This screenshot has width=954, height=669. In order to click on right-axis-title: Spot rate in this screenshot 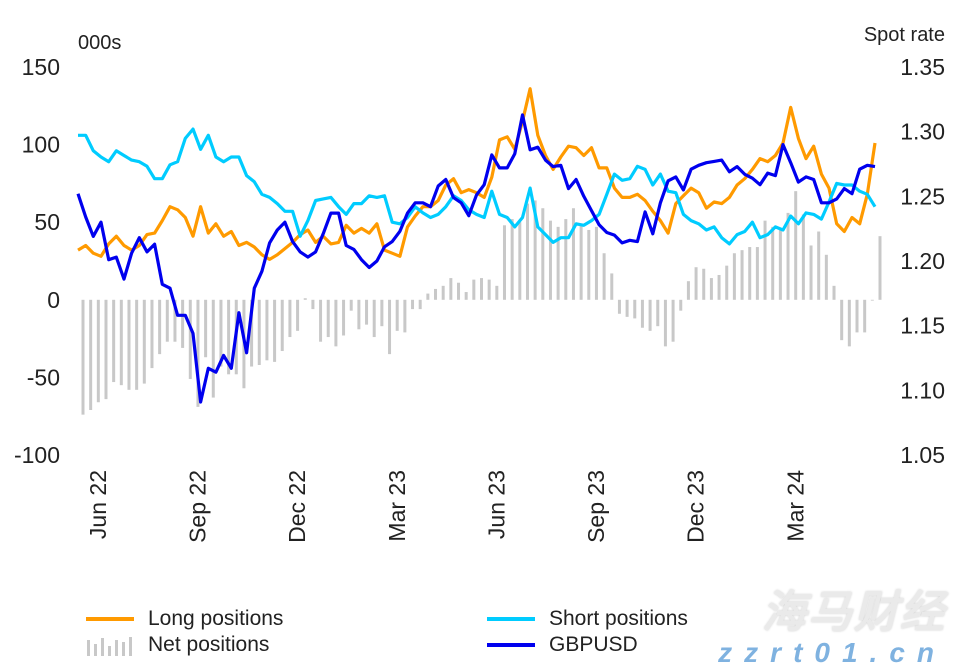, I will do `click(904, 35)`.